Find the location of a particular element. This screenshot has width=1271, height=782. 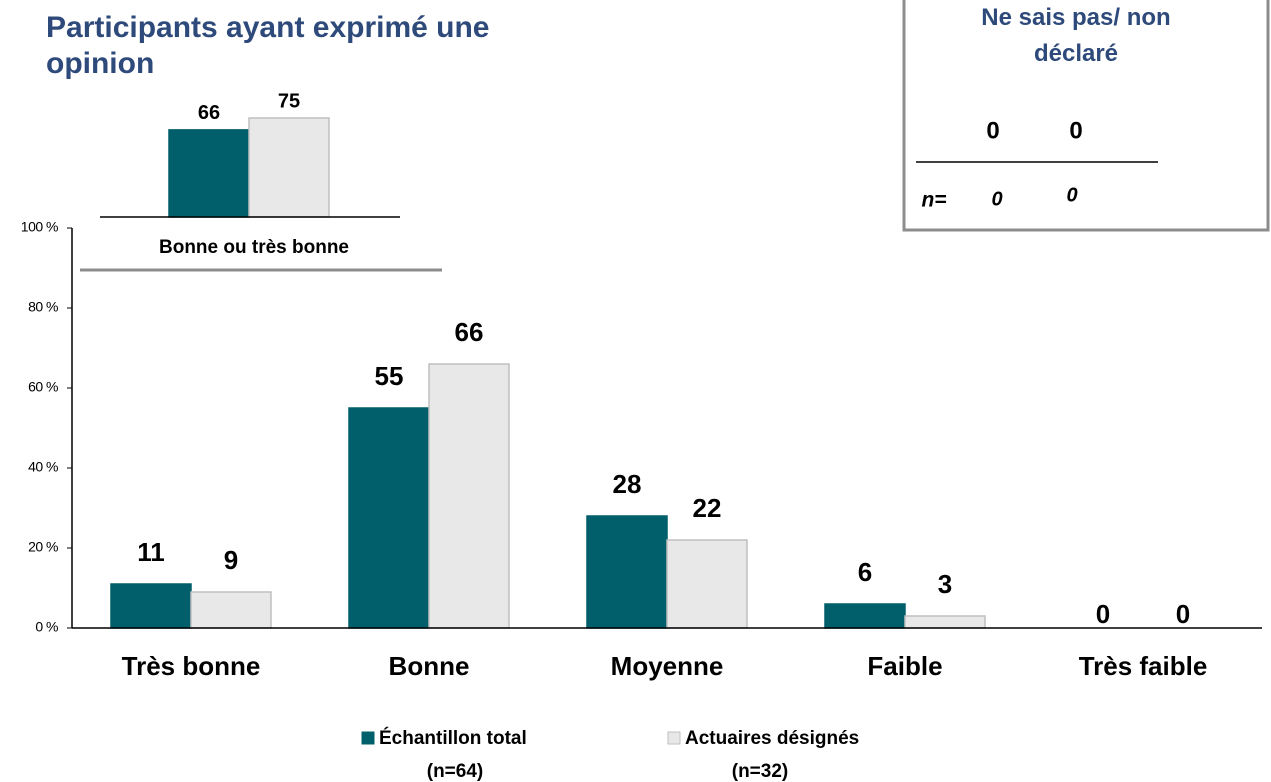

x-tick-label: Très bonne is located at coordinates (191, 666).